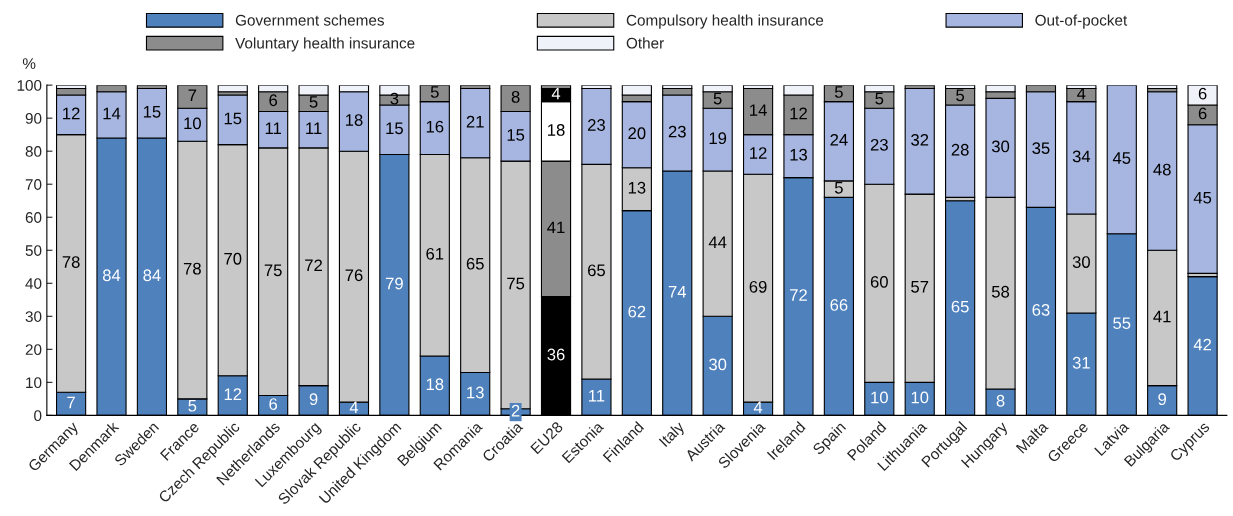 The width and height of the screenshot is (1233, 516). What do you see at coordinates (435, 126) in the screenshot?
I see `data-label: 16` at bounding box center [435, 126].